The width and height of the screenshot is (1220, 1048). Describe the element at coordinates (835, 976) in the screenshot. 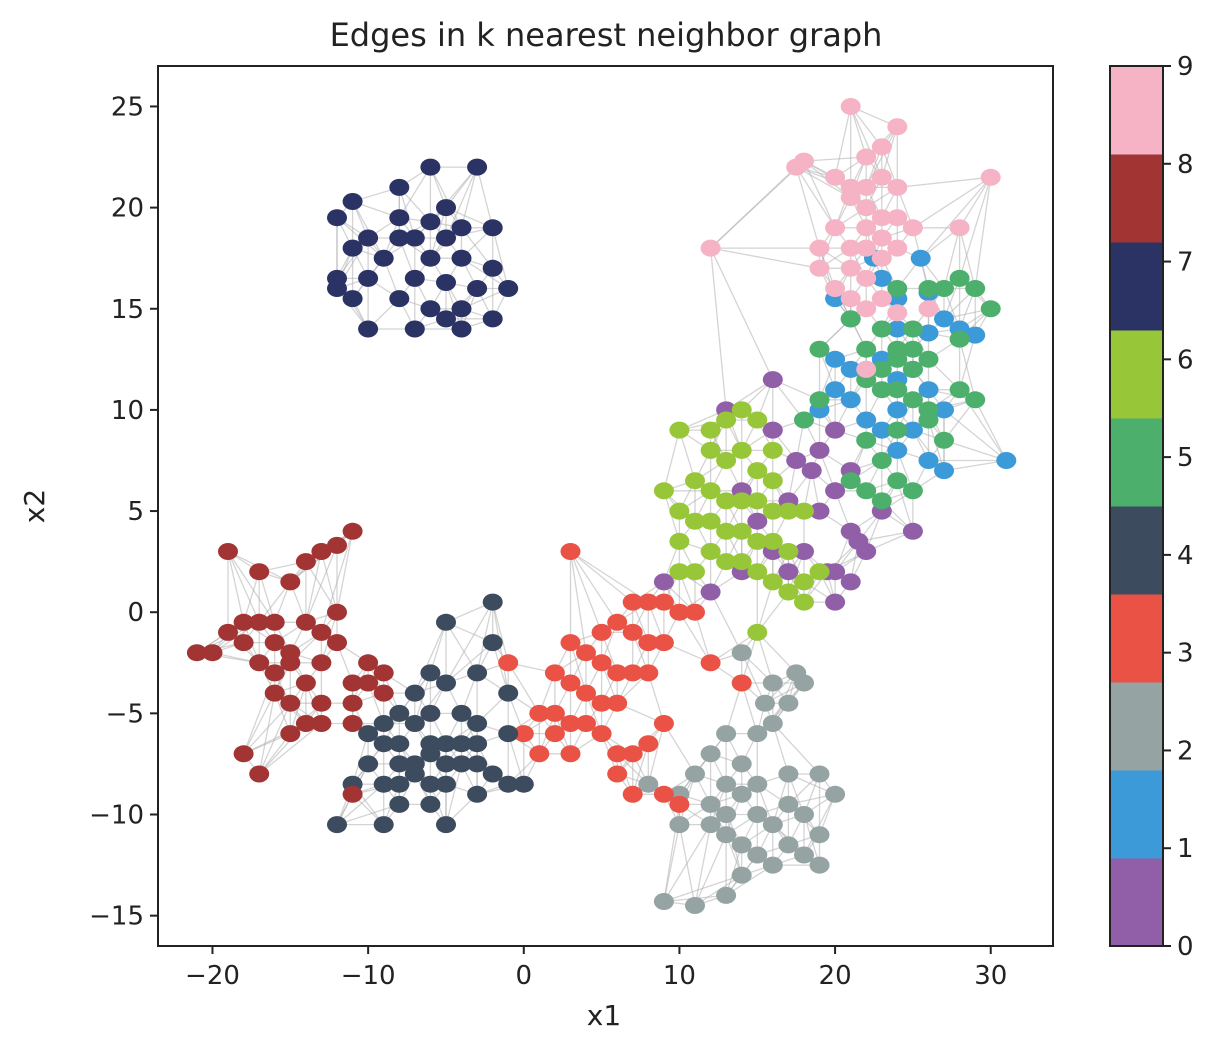

I see `x-tick-label: 20` at that location.